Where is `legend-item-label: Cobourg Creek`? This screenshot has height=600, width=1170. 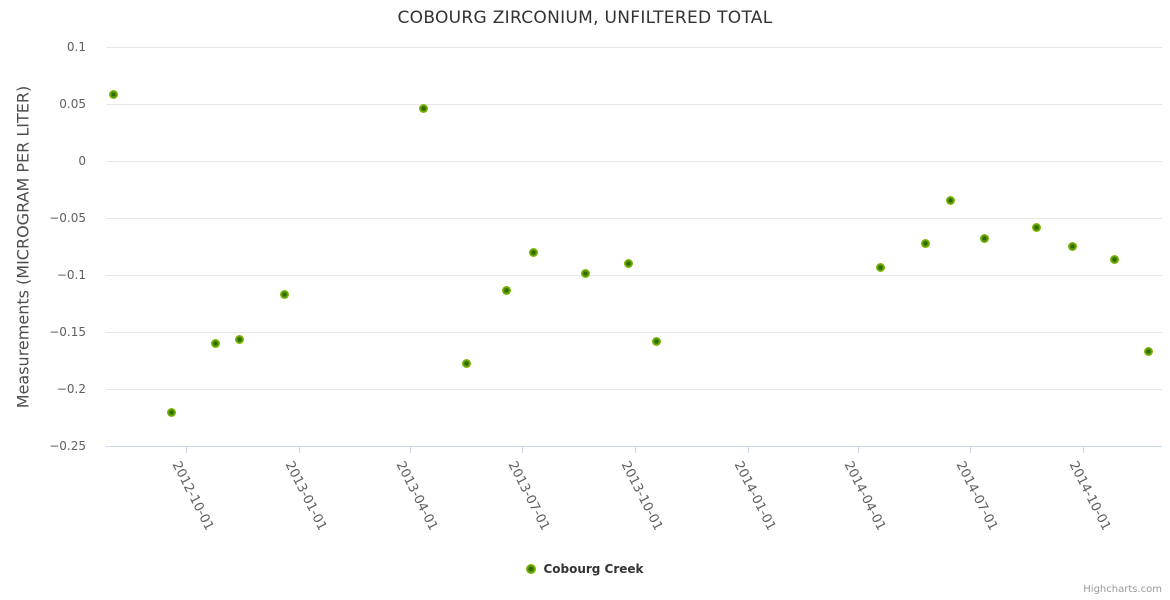
legend-item-label: Cobourg Creek is located at coordinates (593, 569).